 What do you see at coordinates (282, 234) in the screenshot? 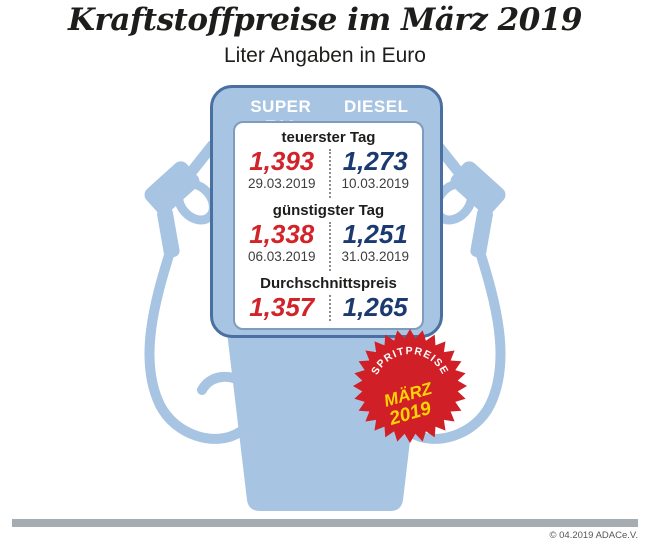
I see `price-super-e10: 1,338` at bounding box center [282, 234].